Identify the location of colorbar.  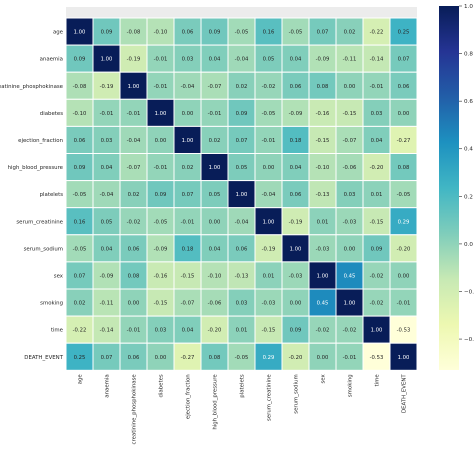
(449, 188).